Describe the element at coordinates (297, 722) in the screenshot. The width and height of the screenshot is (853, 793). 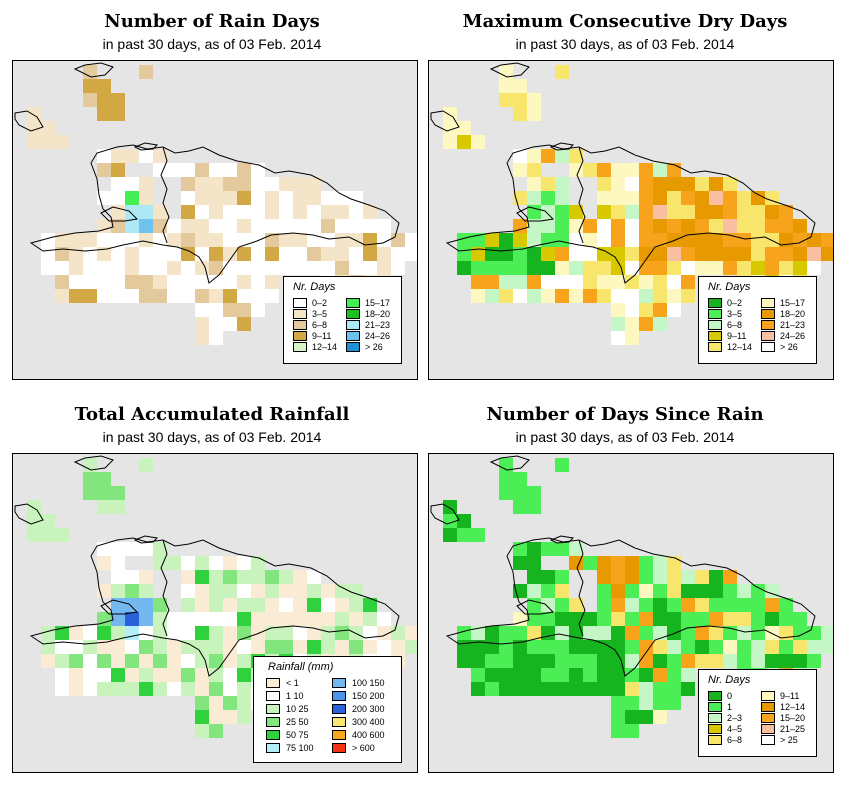
I see `legend-label: 25 50` at that location.